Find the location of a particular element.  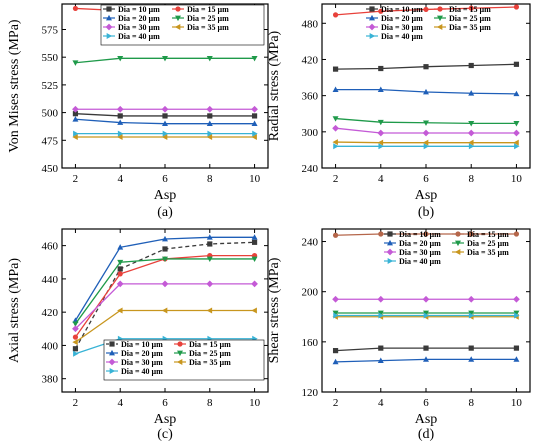

y-tick-label: 480 is located at coordinates (310, 24).